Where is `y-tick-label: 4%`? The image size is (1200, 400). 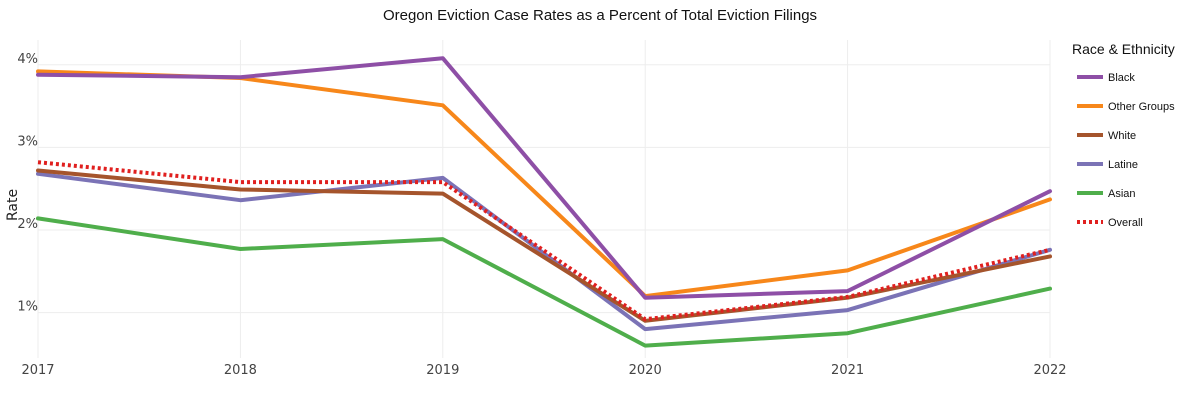
y-tick-label: 4% is located at coordinates (27, 59).